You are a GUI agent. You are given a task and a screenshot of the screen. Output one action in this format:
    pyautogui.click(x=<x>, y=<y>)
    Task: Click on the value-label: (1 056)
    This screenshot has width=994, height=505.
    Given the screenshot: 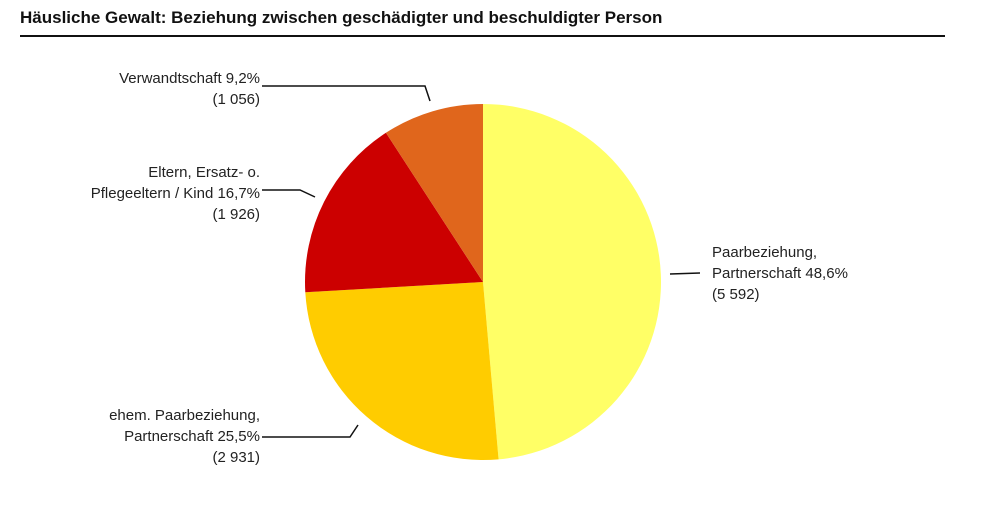 What is the action you would take?
    pyautogui.click(x=236, y=99)
    